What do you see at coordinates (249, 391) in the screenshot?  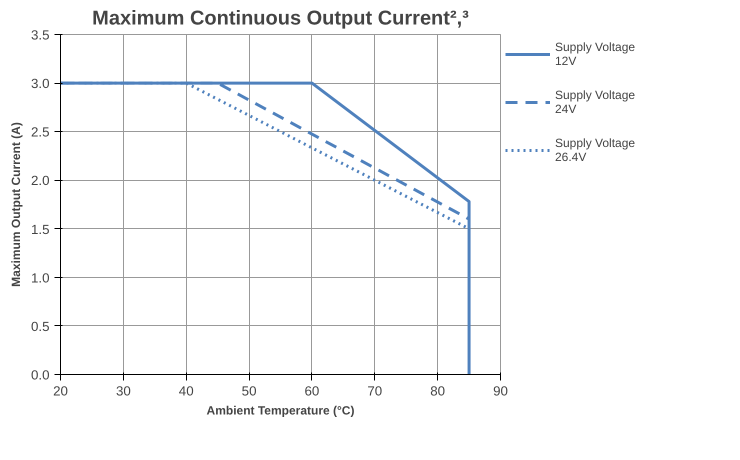 I see `x-tick-label: 50` at bounding box center [249, 391].